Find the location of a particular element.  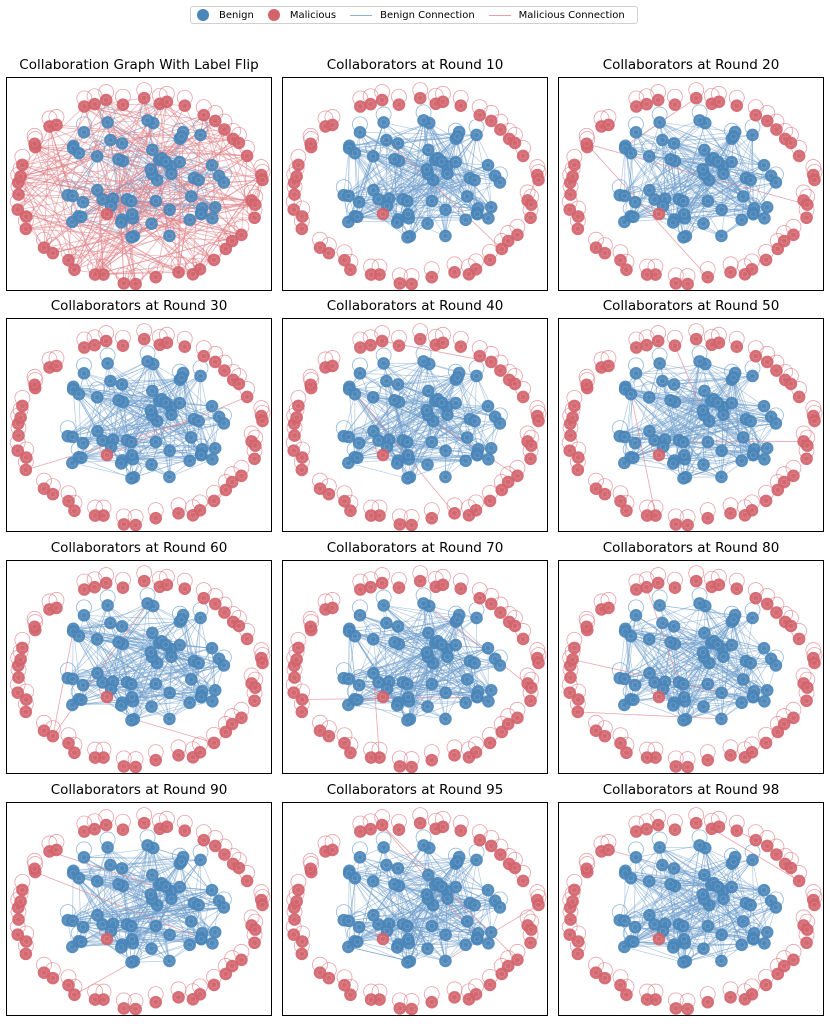

malicious-connection-line-icon is located at coordinates (499, 15).